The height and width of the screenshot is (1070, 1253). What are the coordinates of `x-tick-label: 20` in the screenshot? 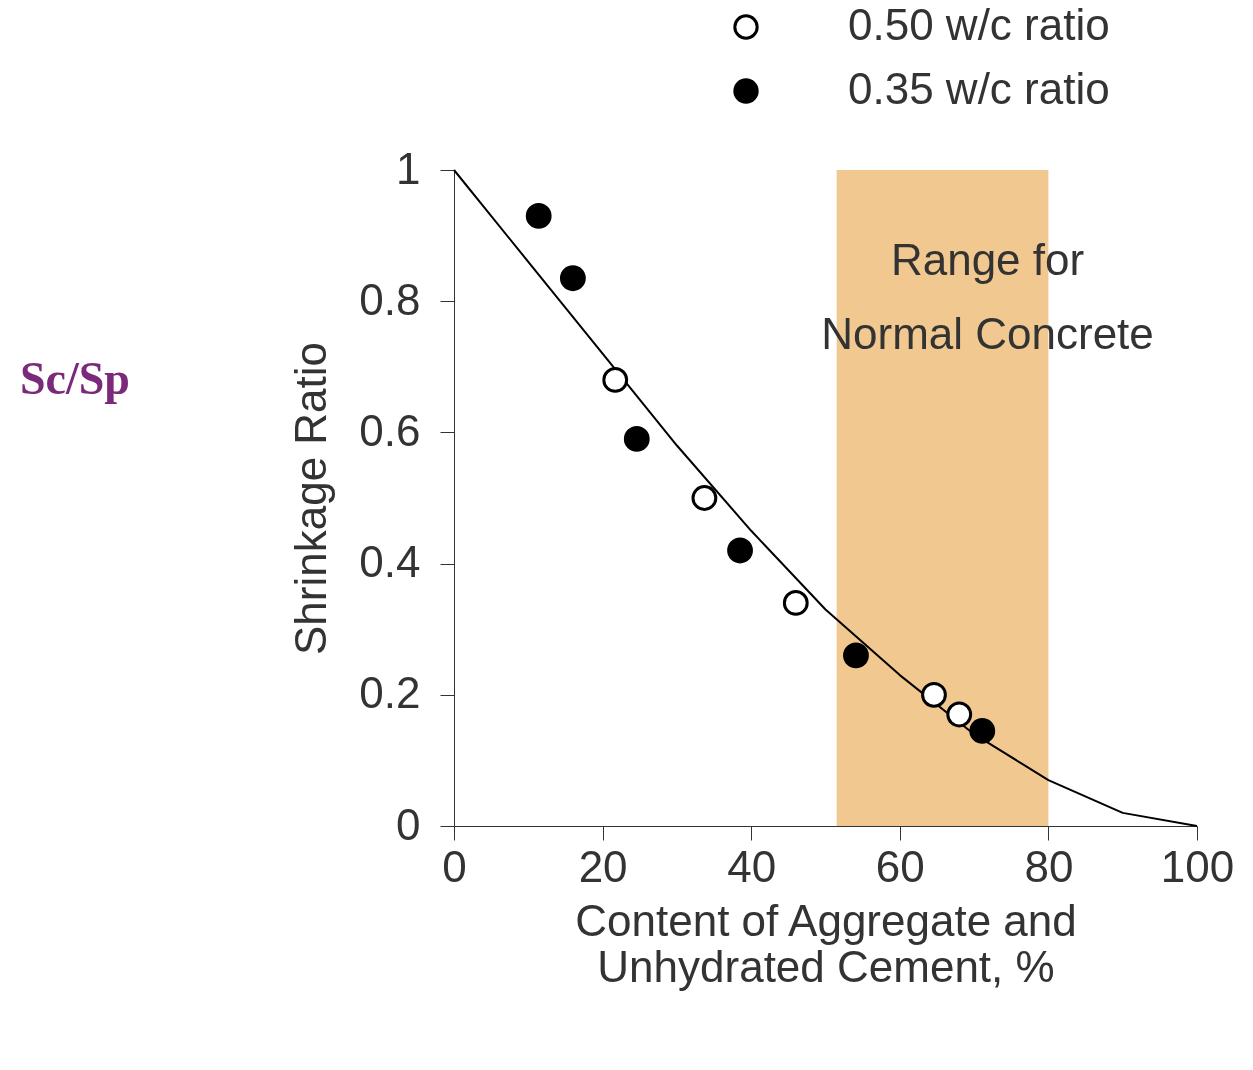 It's located at (603, 866).